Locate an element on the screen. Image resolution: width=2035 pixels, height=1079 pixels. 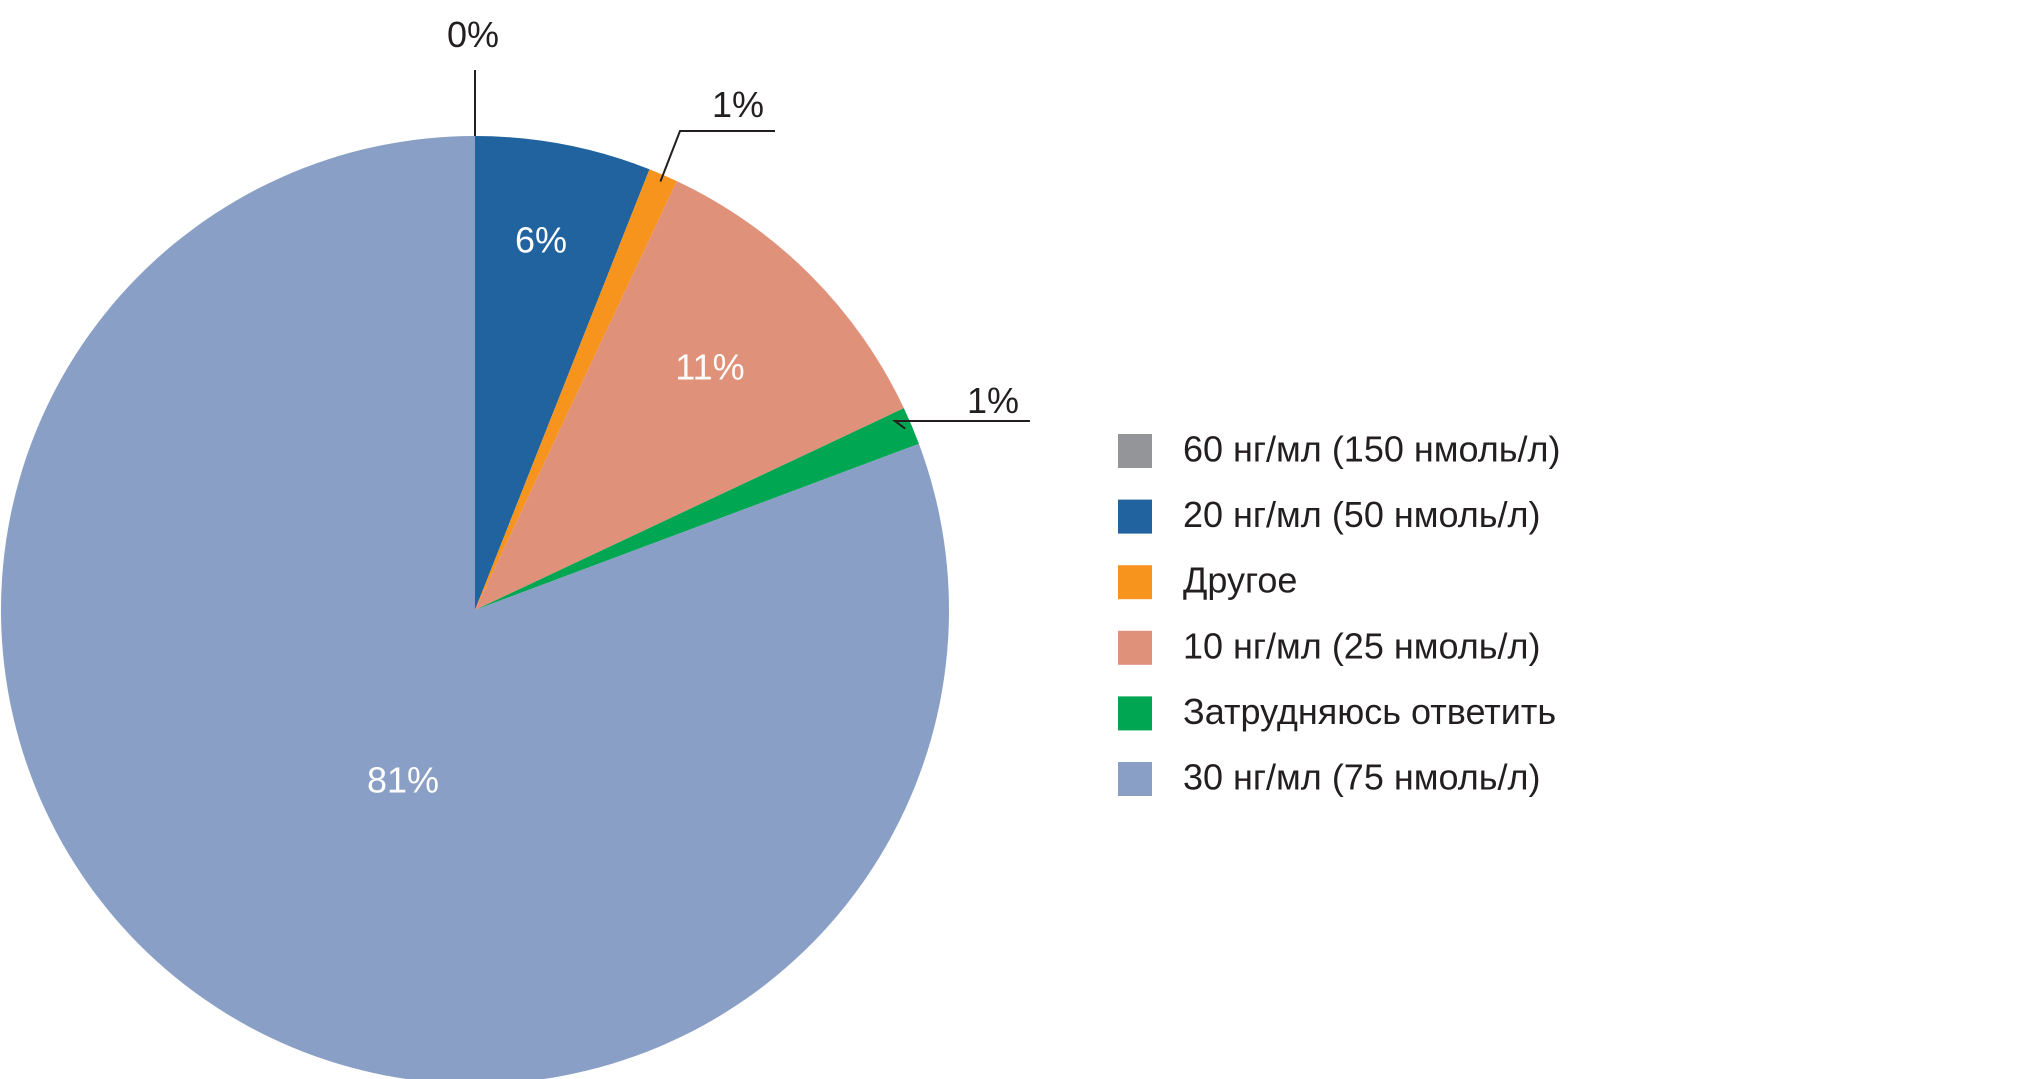
legend-item-20-нг-мл-50-нмоль-л: 20 нг/мл (50 нмоль/л) is located at coordinates (1329, 514).